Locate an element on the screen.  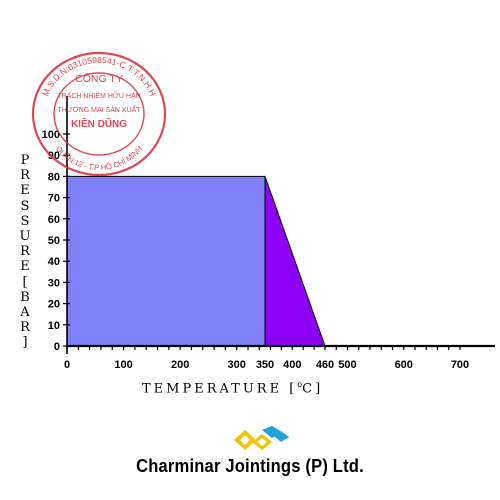
x-tick-label: 700 is located at coordinates (460, 365).